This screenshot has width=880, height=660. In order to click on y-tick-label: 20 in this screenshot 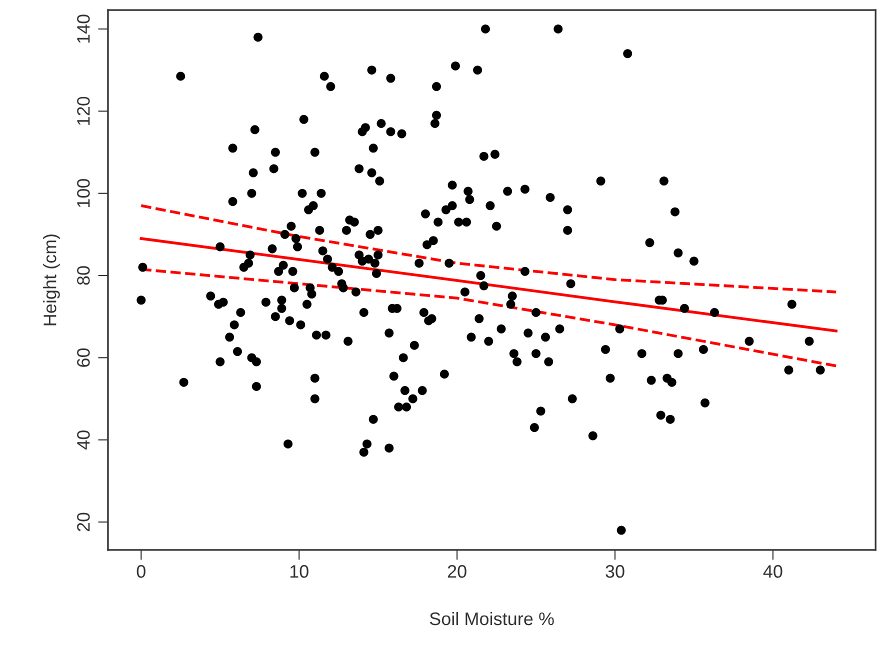, I will do `click(83, 522)`.